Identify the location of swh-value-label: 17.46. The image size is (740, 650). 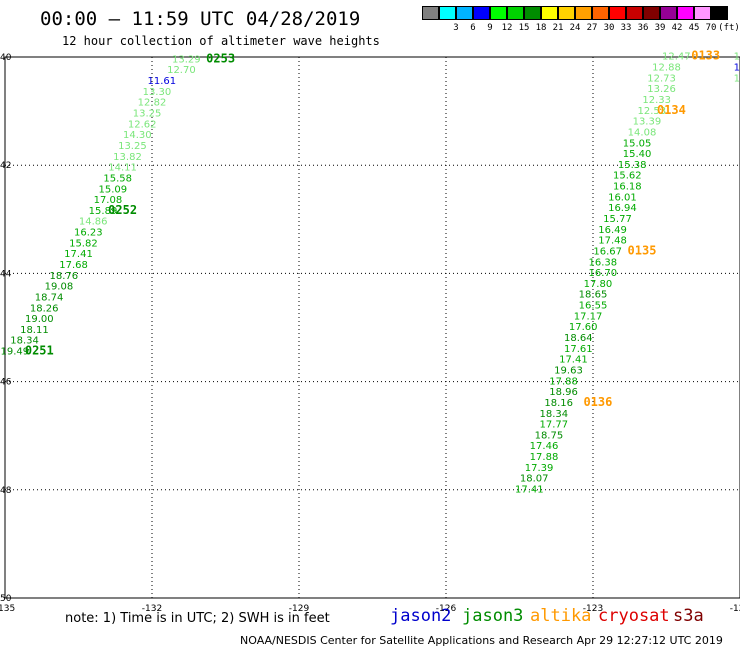
(544, 446).